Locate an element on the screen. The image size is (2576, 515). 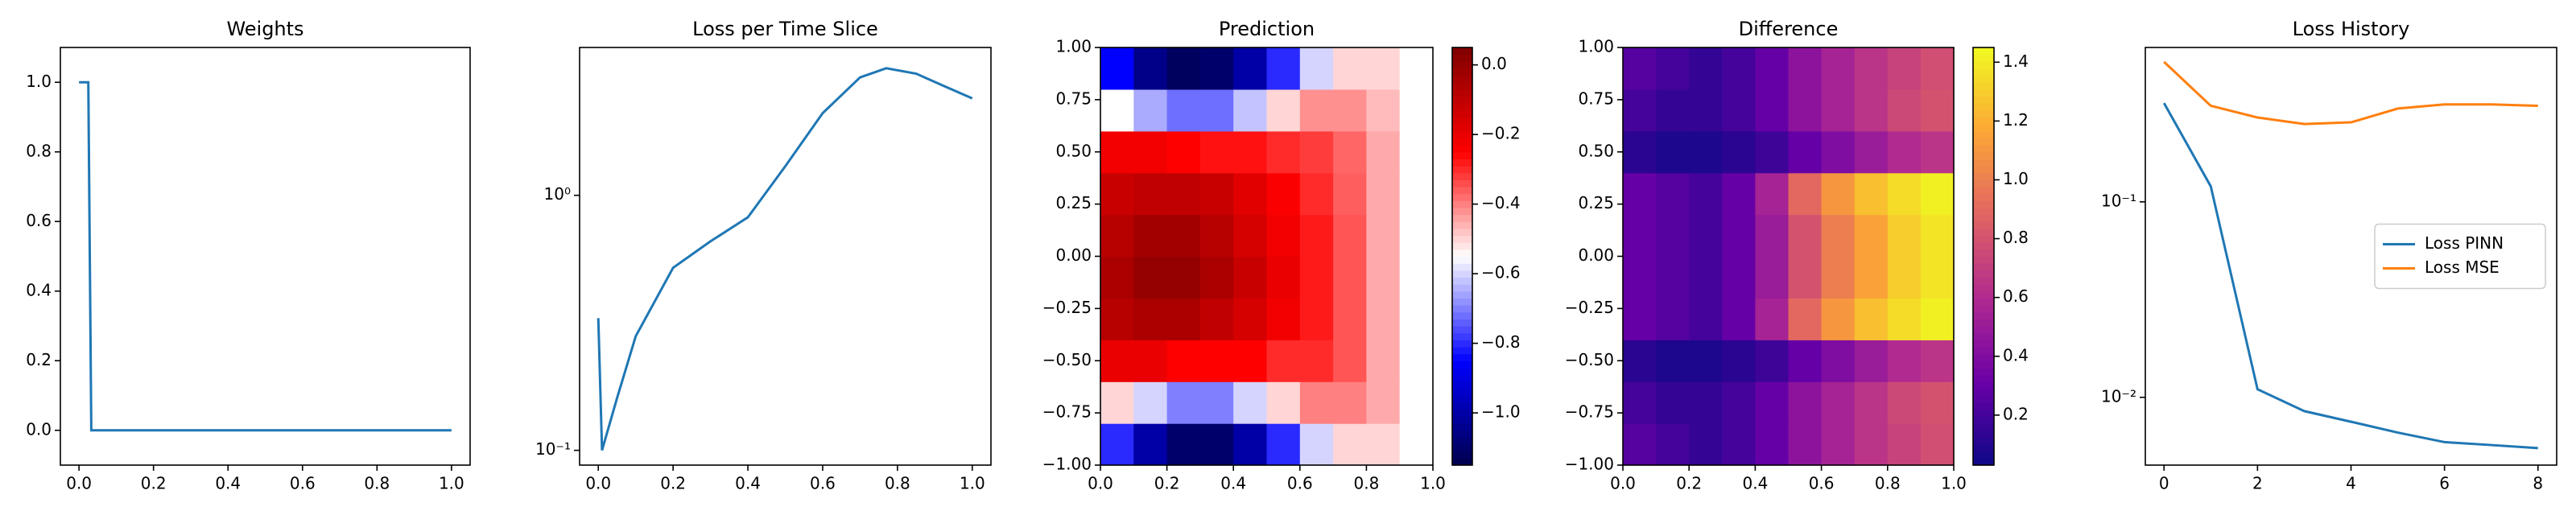
colorbar-frame is located at coordinates (1462, 256).